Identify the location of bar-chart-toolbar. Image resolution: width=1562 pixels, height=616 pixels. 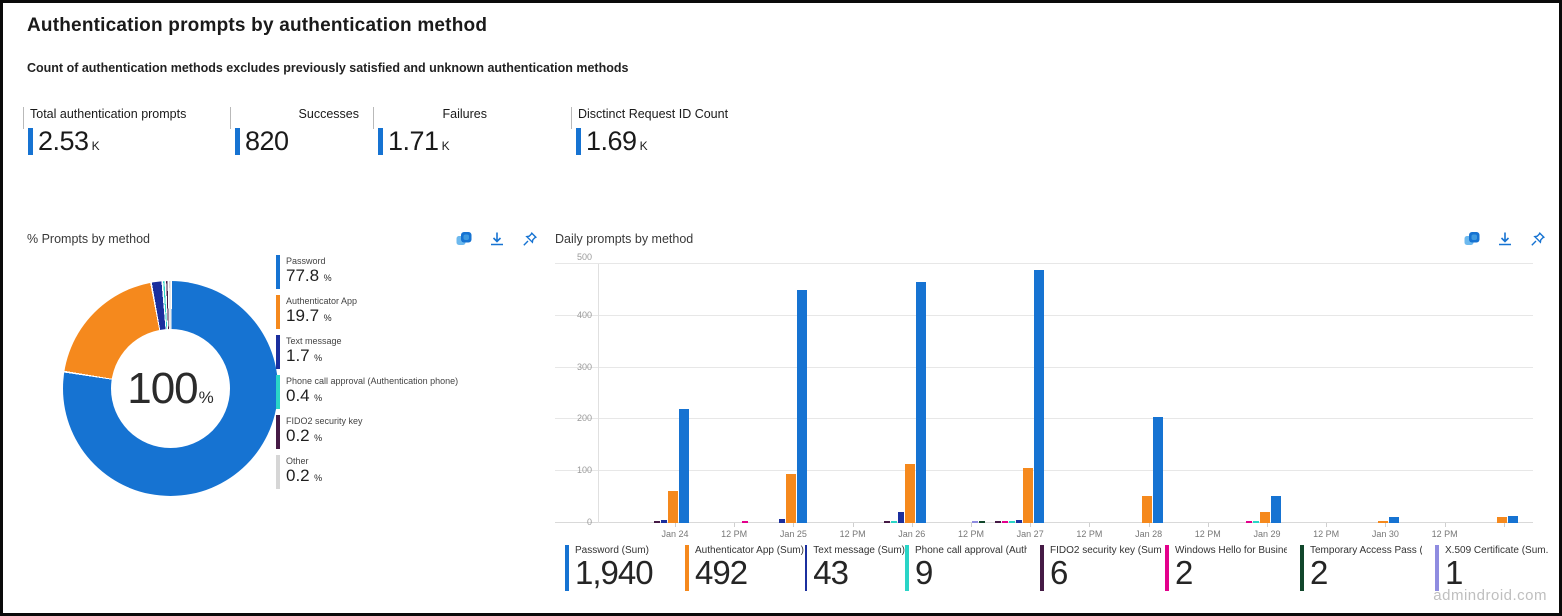
(1505, 239).